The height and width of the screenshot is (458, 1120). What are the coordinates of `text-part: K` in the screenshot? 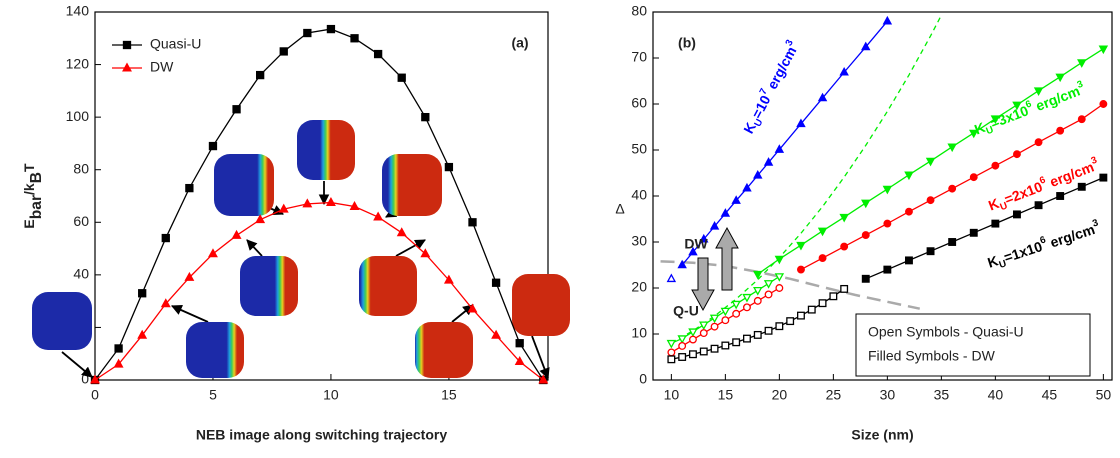 It's located at (992, 261).